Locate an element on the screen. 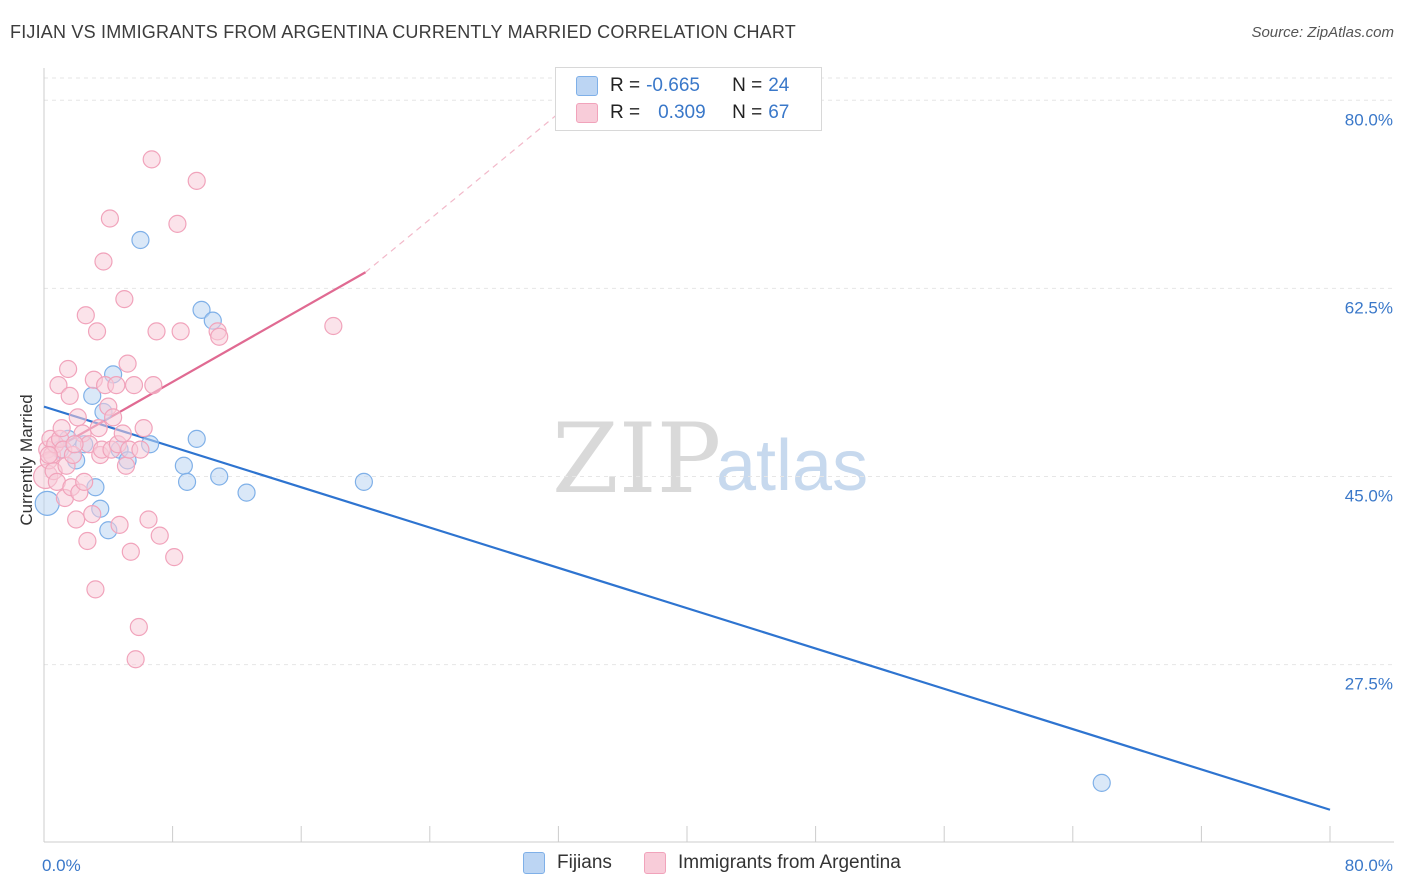 The height and width of the screenshot is (892, 1406). correlation-legend: R = -0.665 N = 24 R = 0.309 N = 67 is located at coordinates (688, 99).